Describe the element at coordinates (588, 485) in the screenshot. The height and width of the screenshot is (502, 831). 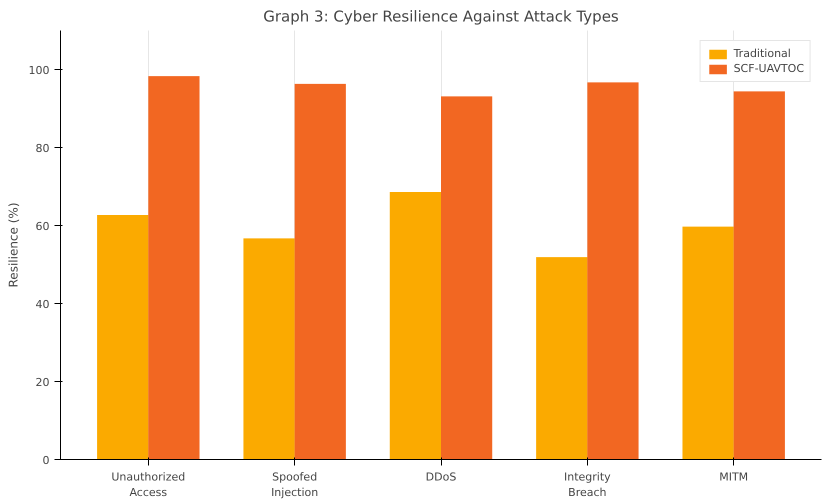
I see `x-tick-label: Integrity Breach` at that location.